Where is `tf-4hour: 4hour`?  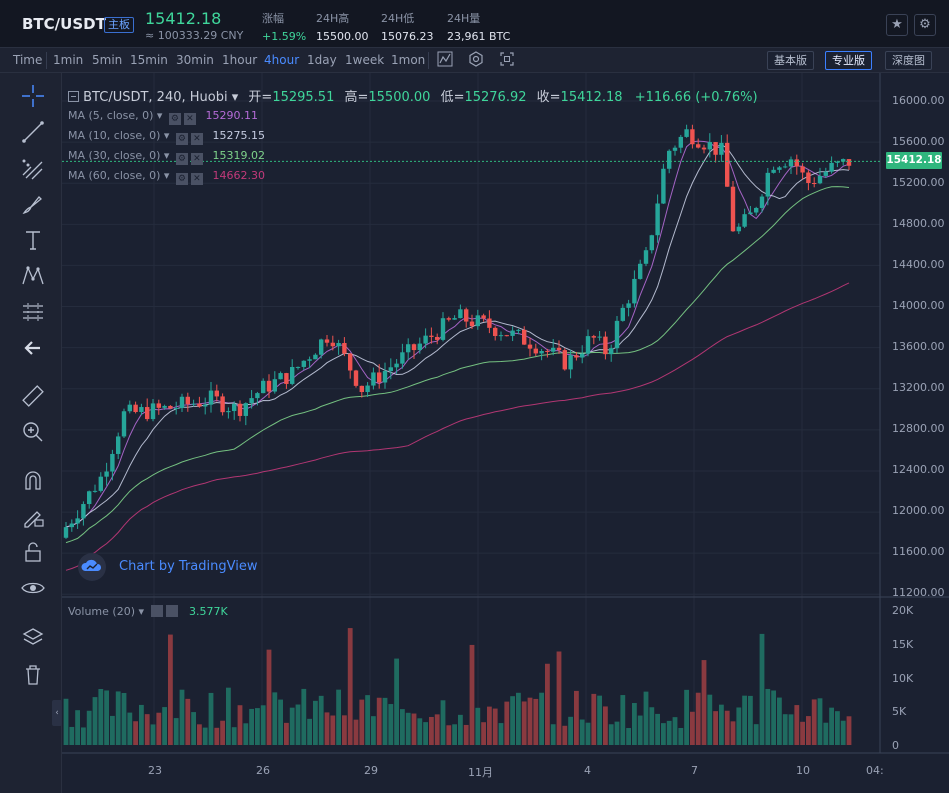
tf-4hour: 4hour is located at coordinates (282, 60).